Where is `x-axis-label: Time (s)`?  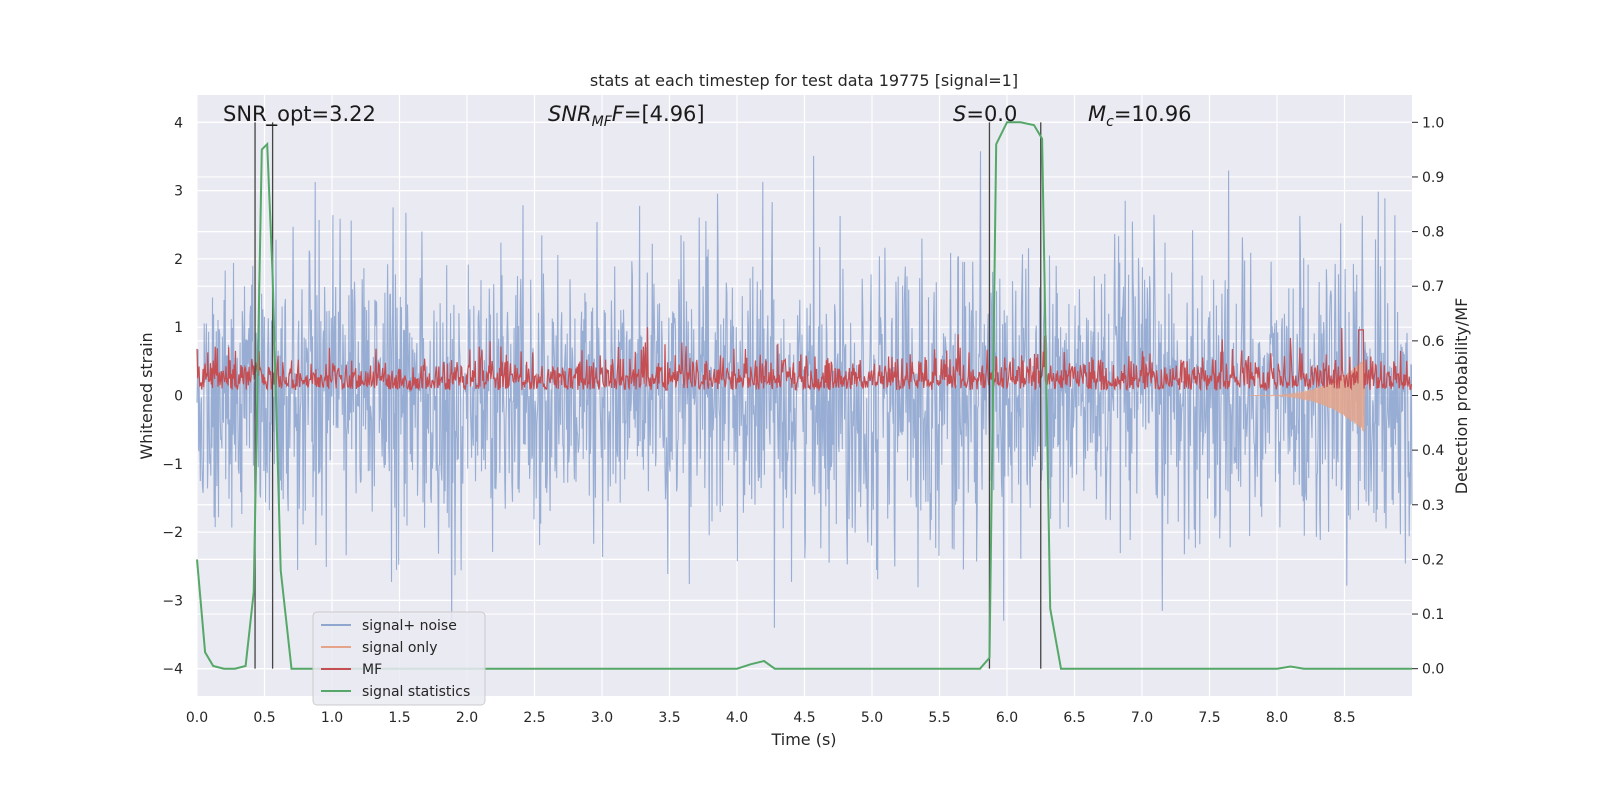
x-axis-label: Time (s) is located at coordinates (803, 739).